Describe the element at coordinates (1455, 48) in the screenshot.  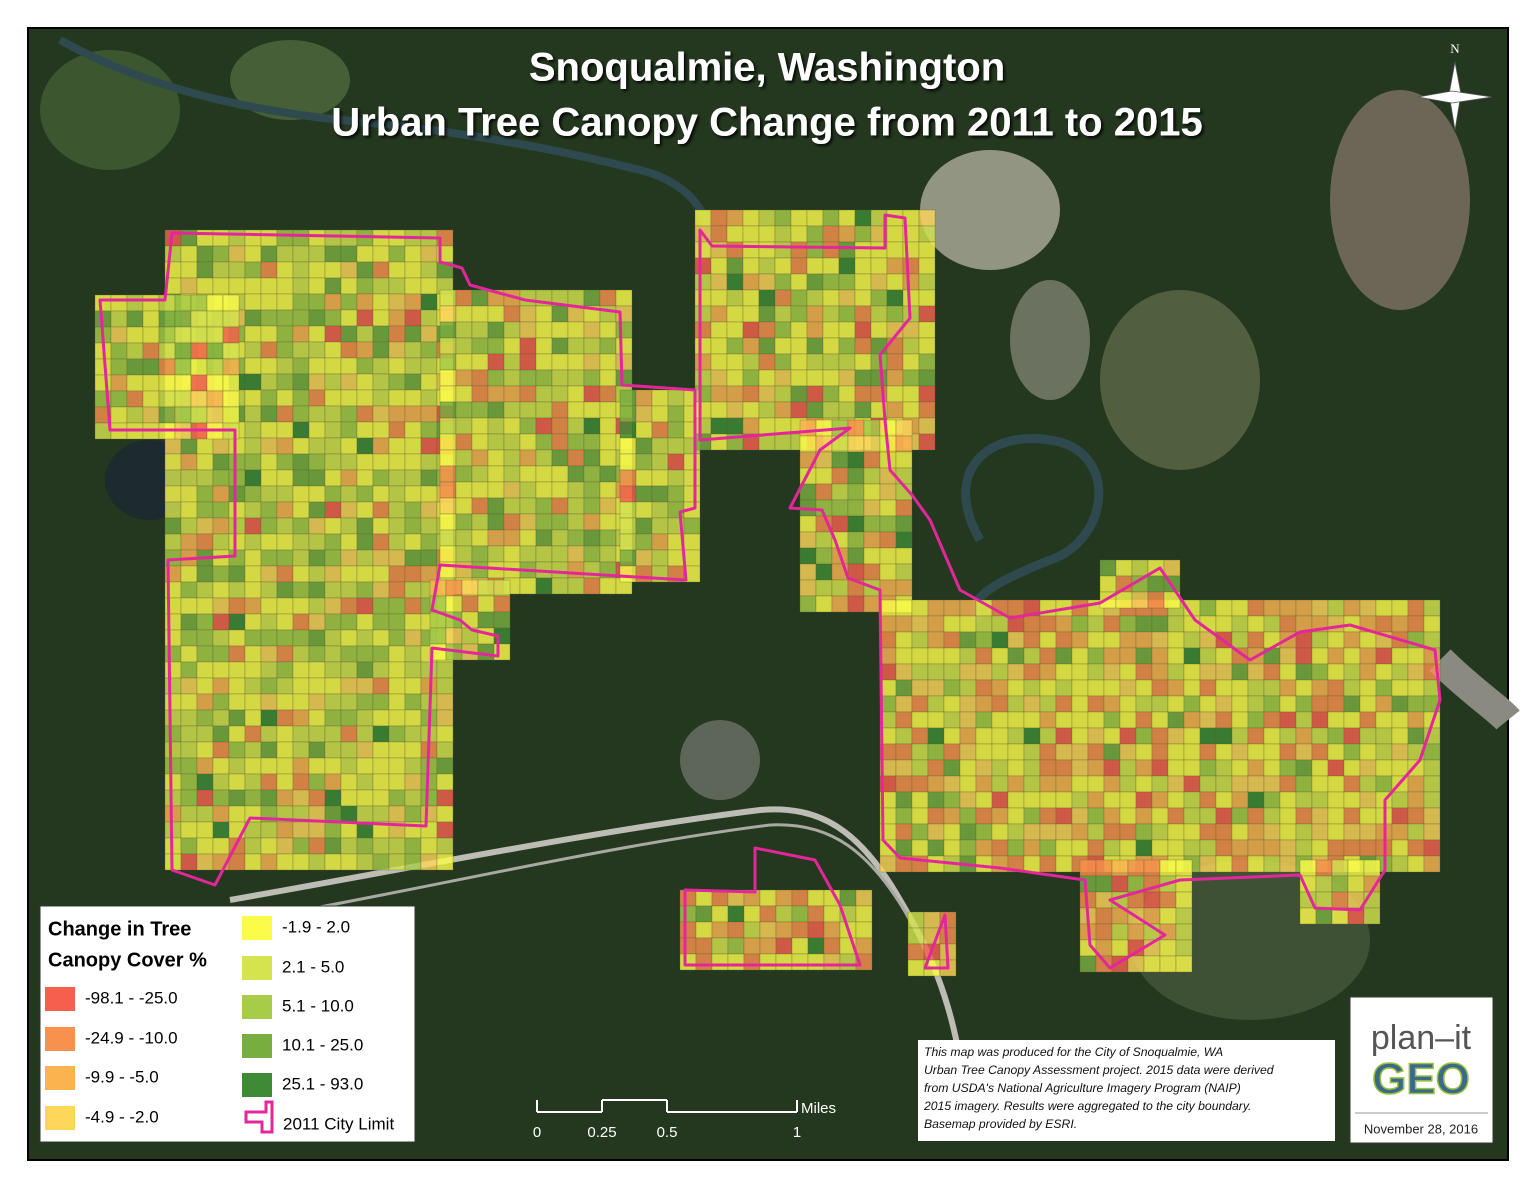
I see `north-label: N` at that location.